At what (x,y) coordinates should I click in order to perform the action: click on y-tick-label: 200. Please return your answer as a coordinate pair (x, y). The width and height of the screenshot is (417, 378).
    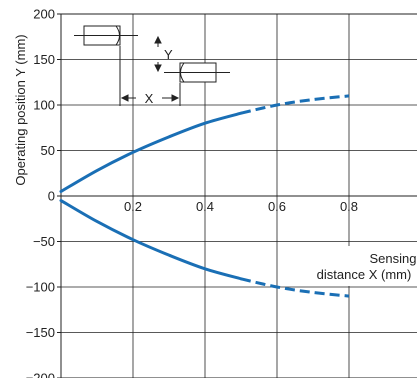
    Looking at the image, I should click on (44, 14).